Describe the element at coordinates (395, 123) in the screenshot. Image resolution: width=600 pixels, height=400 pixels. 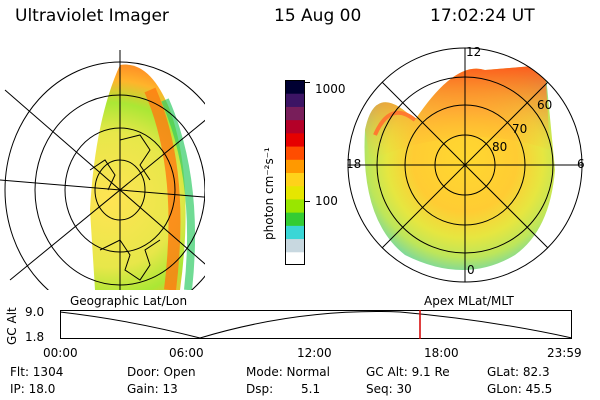
I see `polar-arc-edge` at that location.